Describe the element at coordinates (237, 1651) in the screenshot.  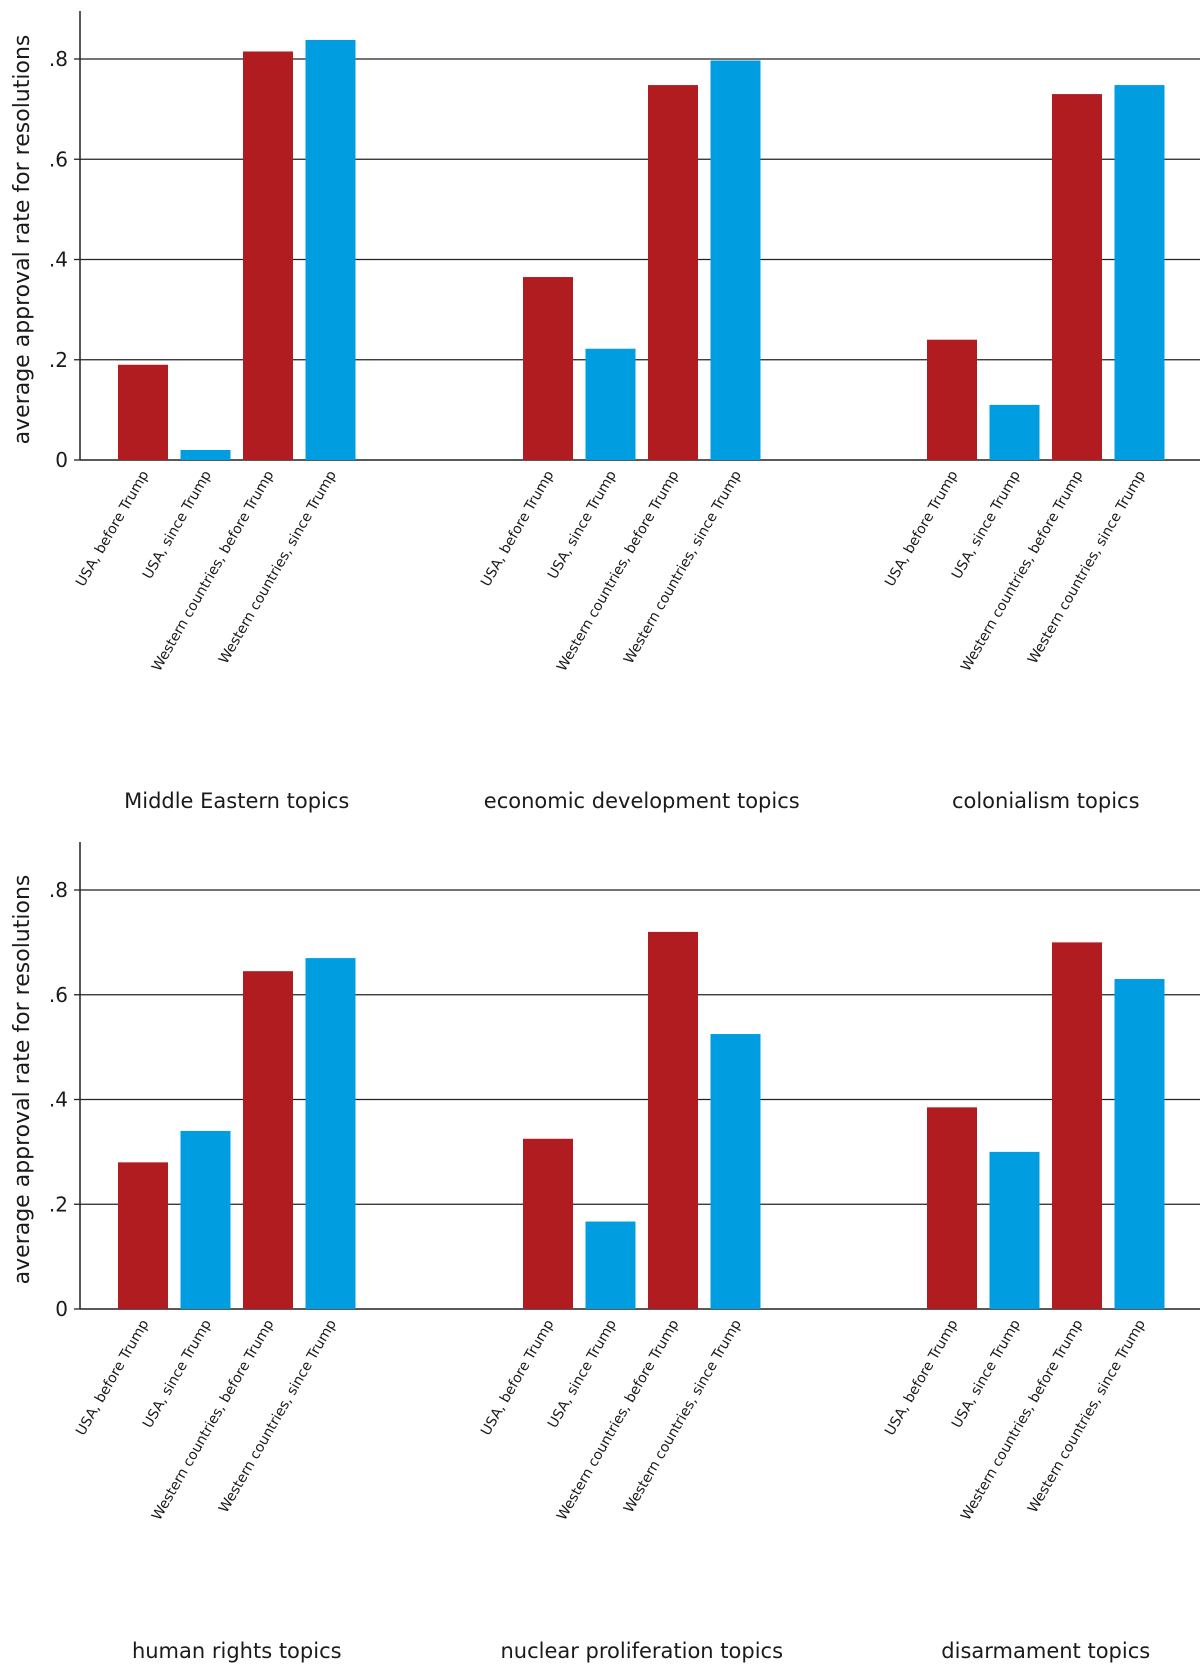
I see `group-label: human rights topics` at that location.